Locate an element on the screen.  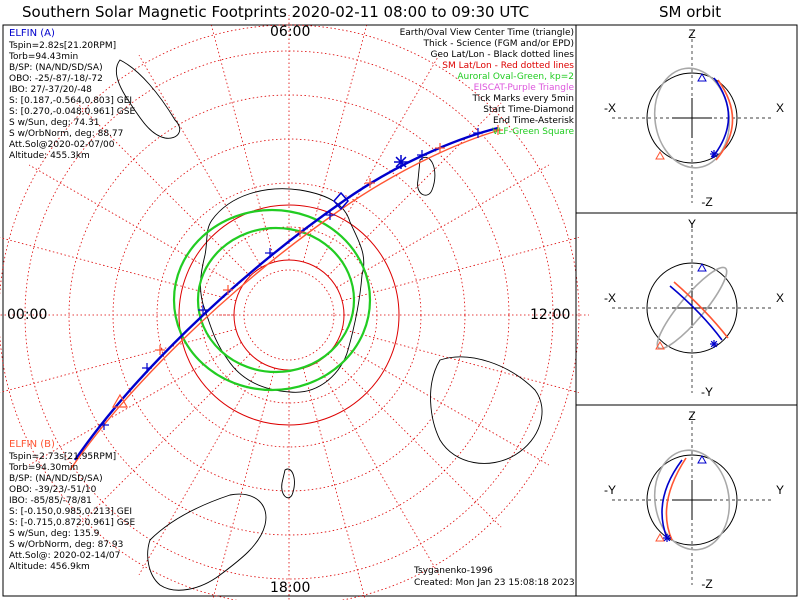
legend-item: Thick - Science (FGM and/or EPD) is located at coordinates (498, 44).